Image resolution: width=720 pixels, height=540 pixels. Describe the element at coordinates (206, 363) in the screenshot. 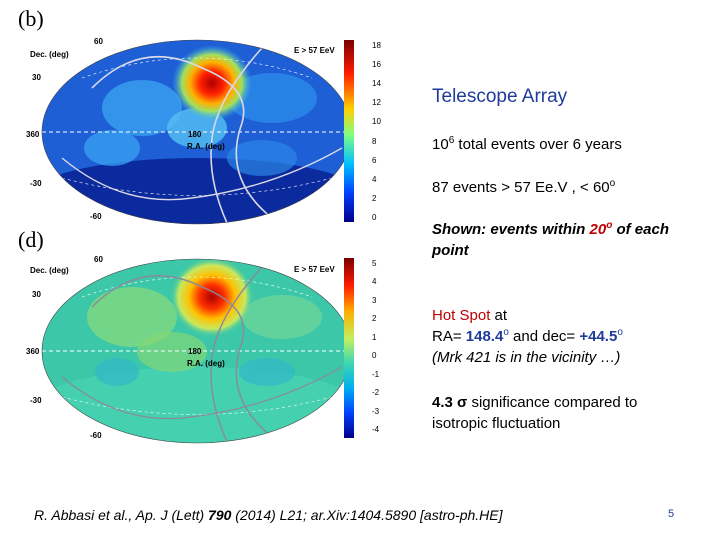

I see `panel-d-ra-axis-label: R.A. (deg)` at that location.